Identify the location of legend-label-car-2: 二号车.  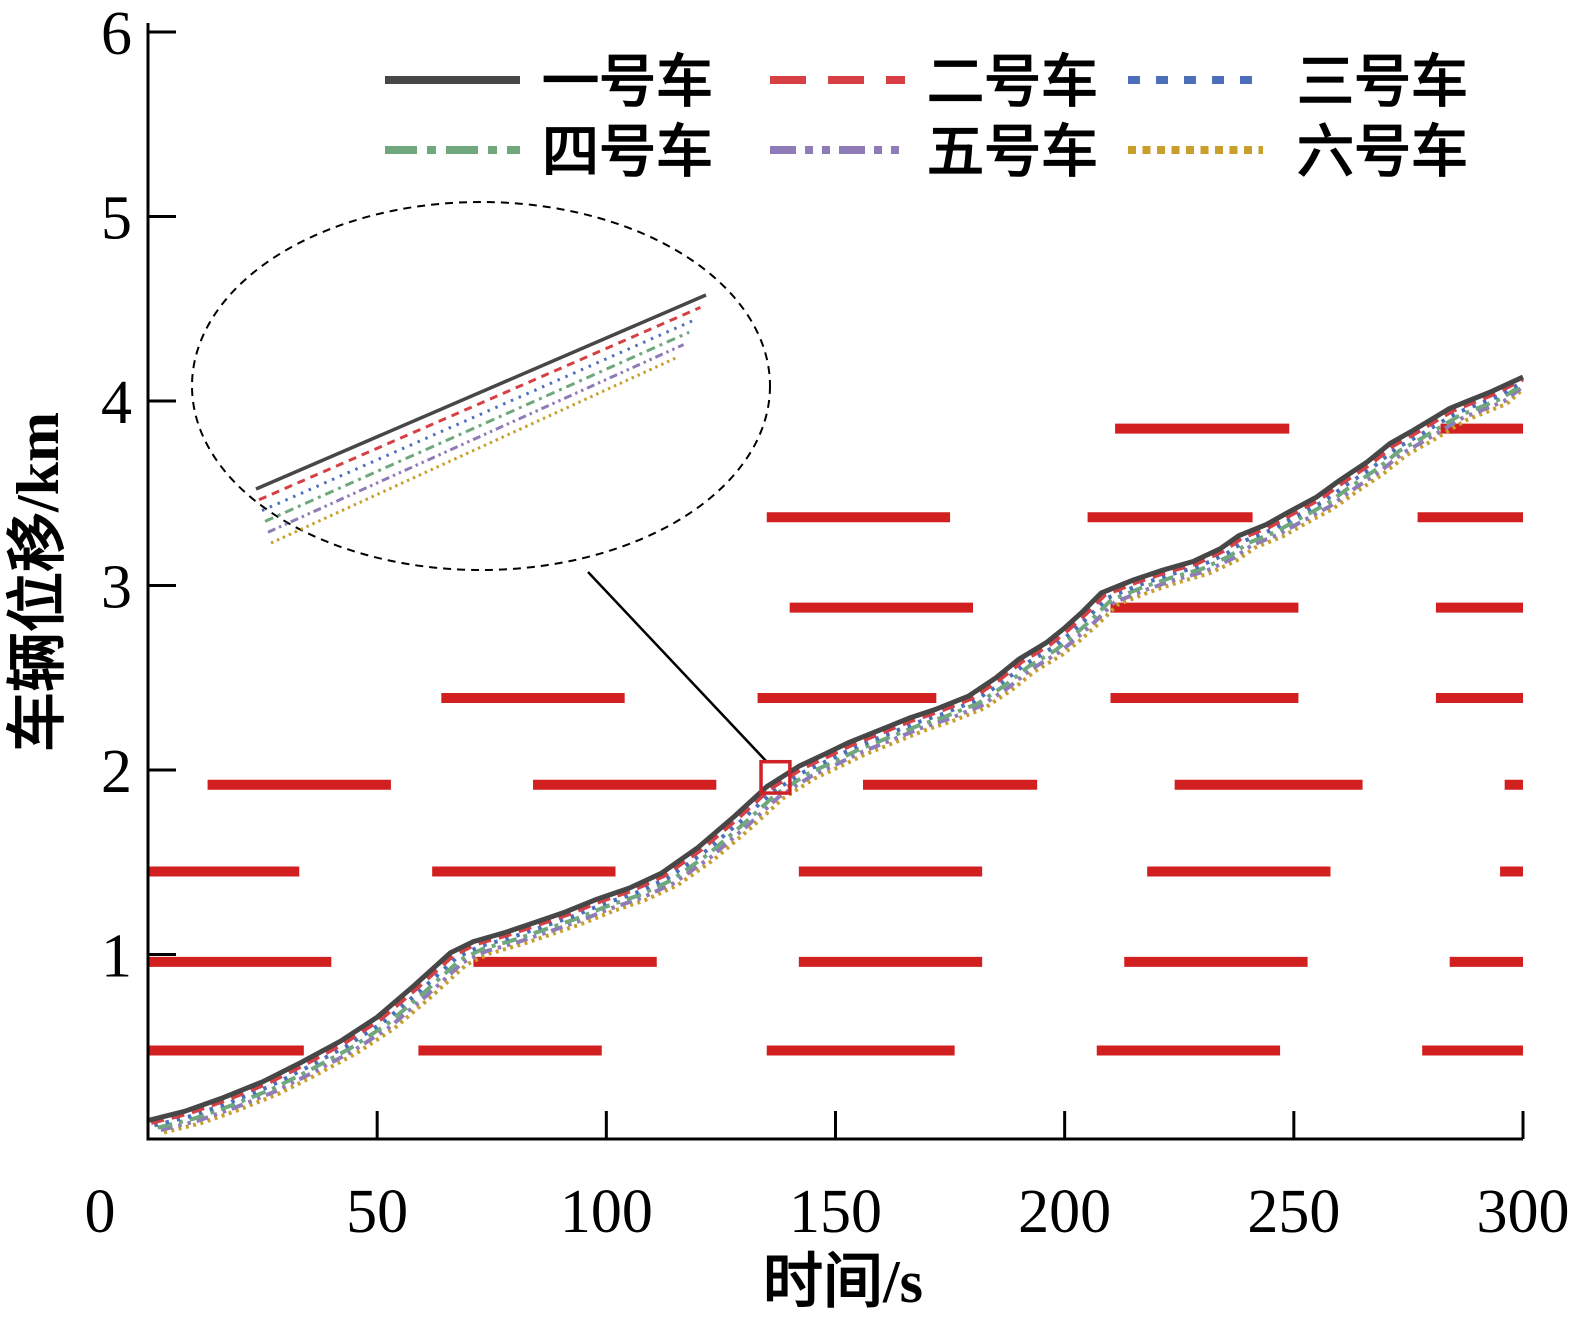
(1012, 82).